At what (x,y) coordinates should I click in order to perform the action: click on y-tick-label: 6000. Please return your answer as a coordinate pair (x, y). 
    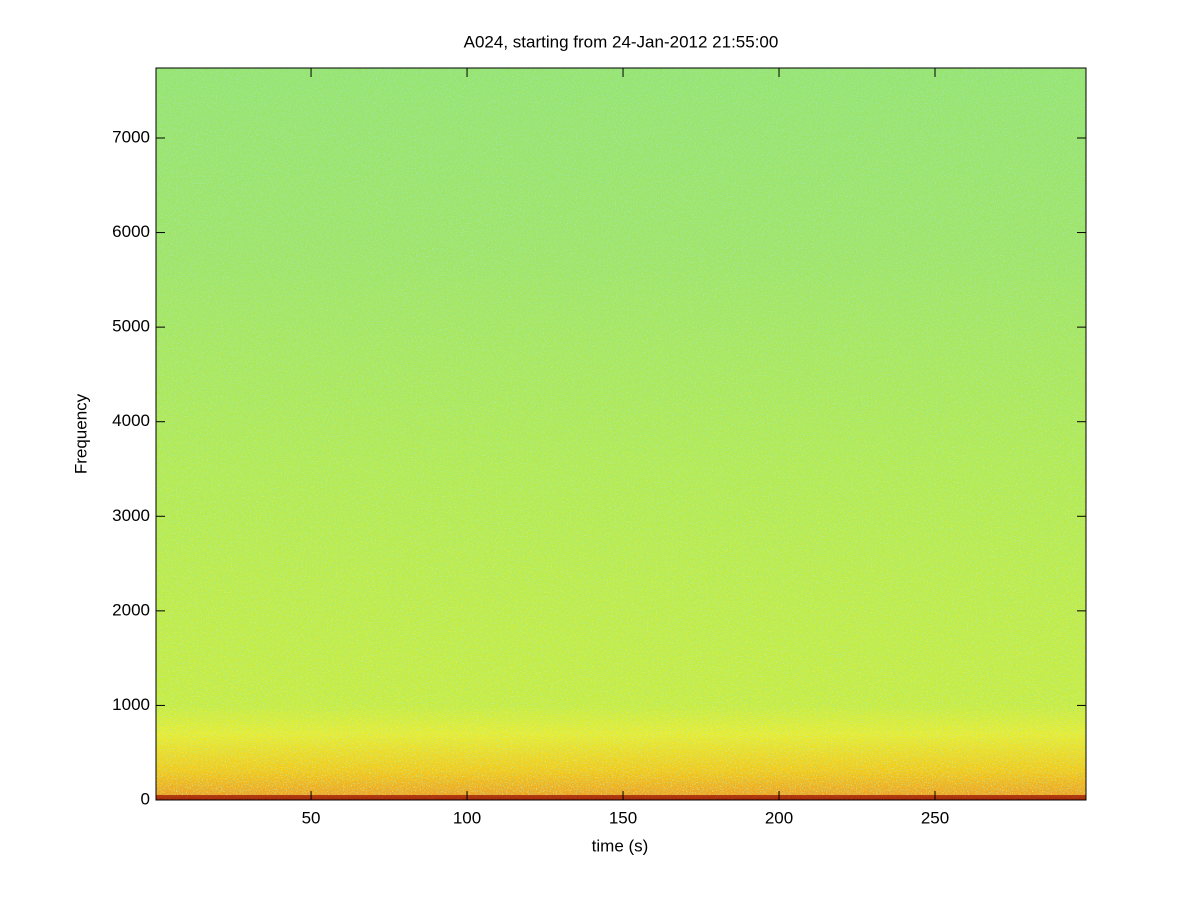
    Looking at the image, I should click on (131, 231).